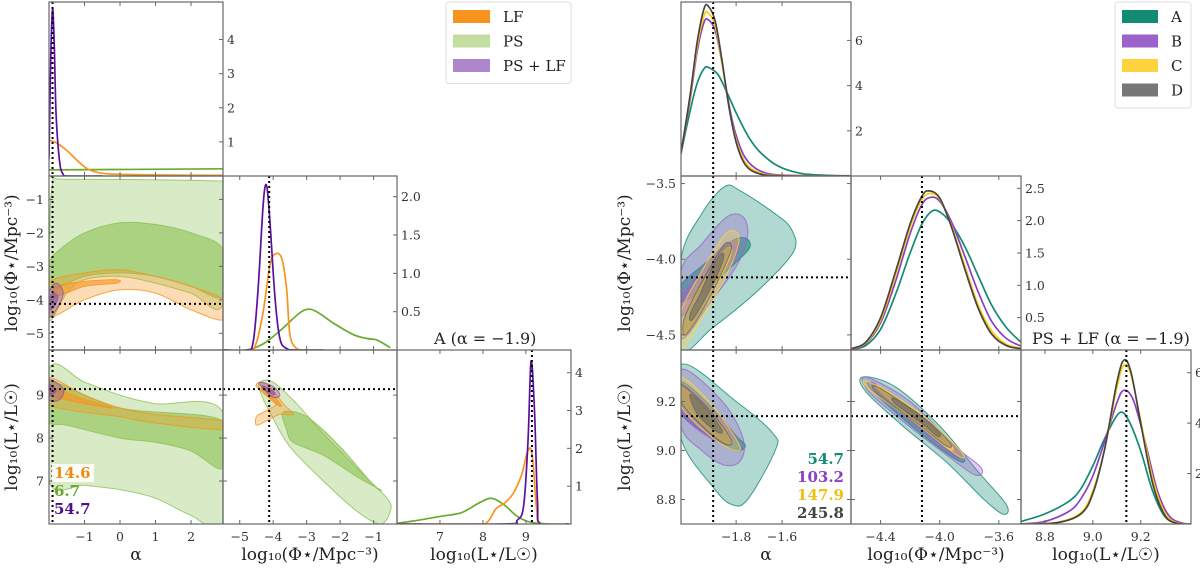  I want to click on lf-contour-inner, so click(86, 288).